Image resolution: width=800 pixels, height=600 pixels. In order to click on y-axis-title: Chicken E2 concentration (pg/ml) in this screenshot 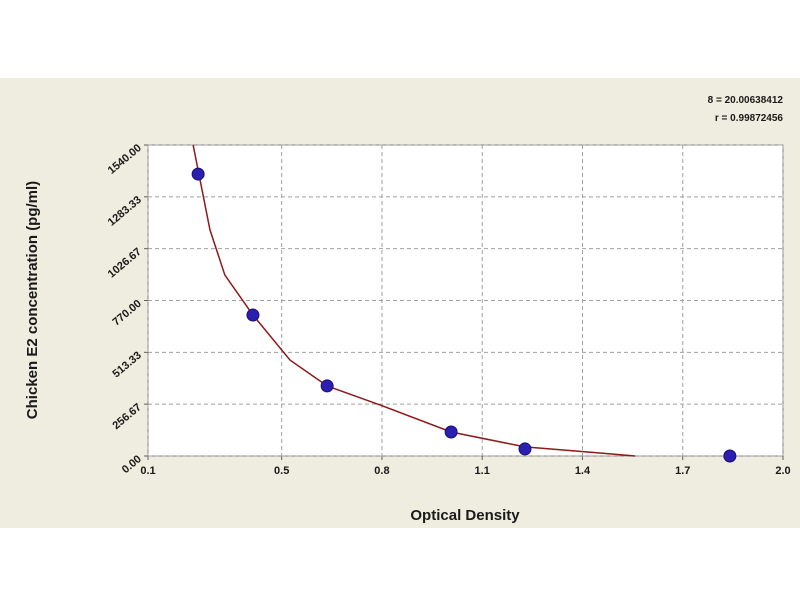, I will do `click(32, 300)`.